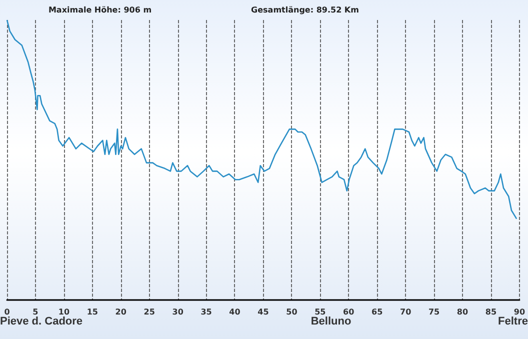  What do you see at coordinates (41, 322) in the screenshot?
I see `text: Pieve d. Cadore` at bounding box center [41, 322].